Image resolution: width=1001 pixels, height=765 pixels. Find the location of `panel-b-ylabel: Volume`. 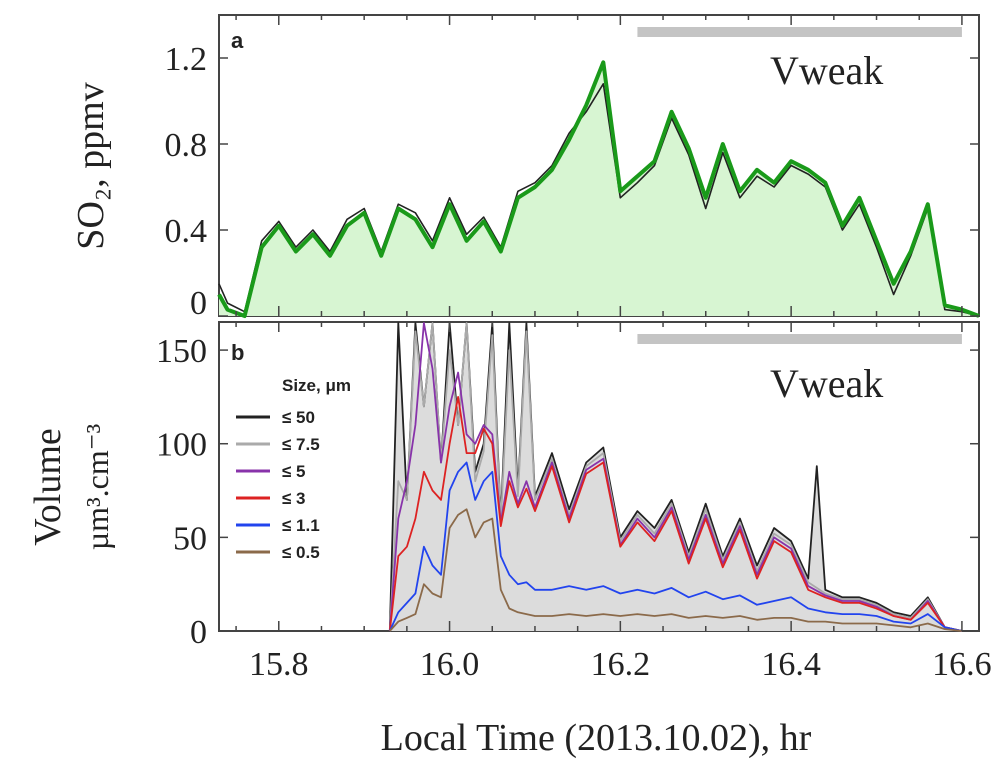

panel-b-ylabel: Volume is located at coordinates (48, 487).